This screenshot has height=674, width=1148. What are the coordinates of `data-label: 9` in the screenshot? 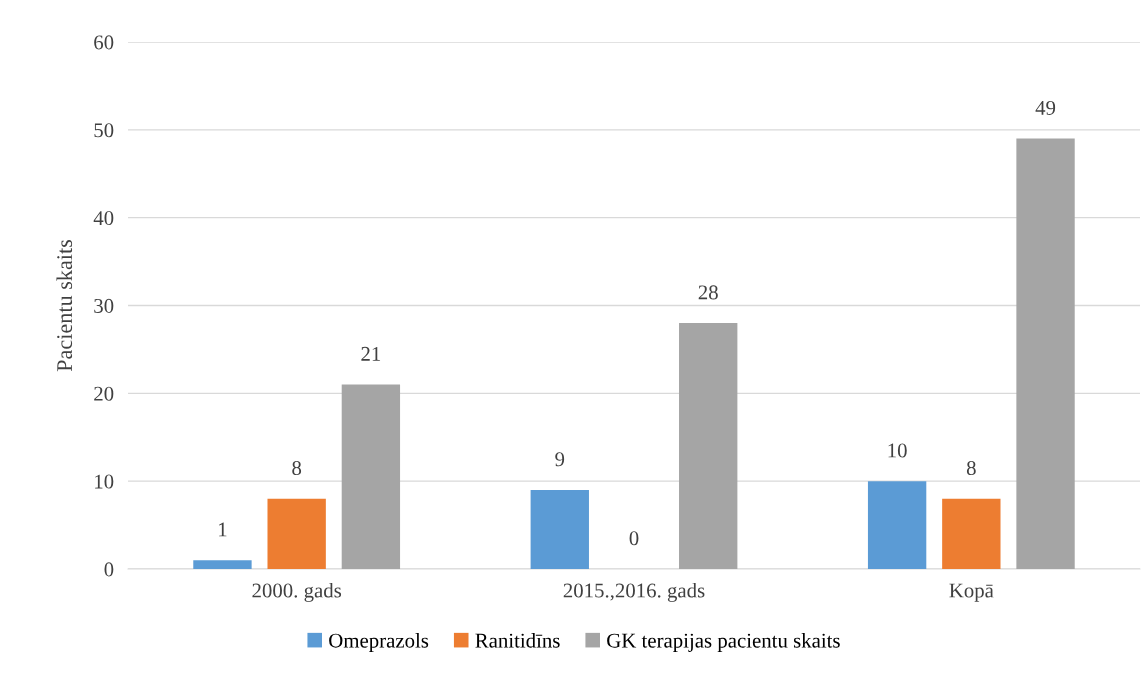 It's located at (560, 459).